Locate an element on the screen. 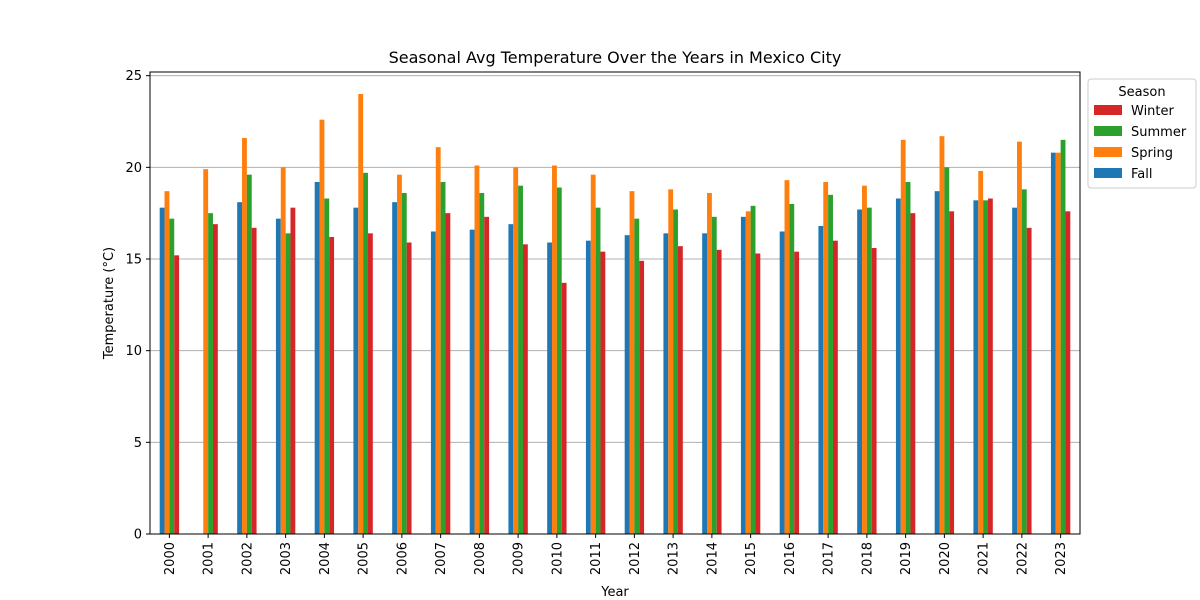 The width and height of the screenshot is (1200, 600). bar-winter-2022 is located at coordinates (1029, 381).